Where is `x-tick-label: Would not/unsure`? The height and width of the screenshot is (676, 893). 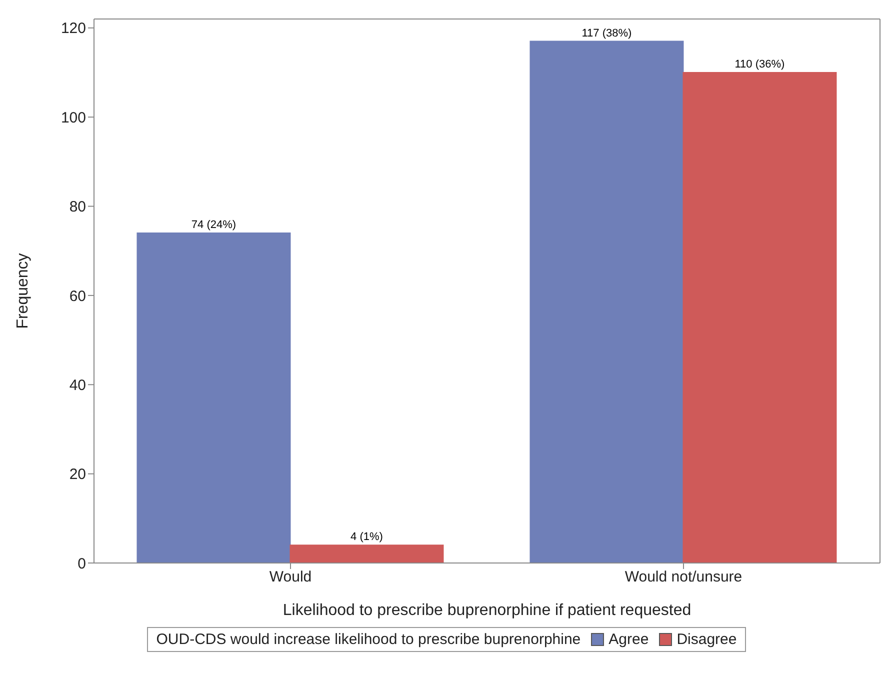
x-tick-label: Would not/unsure is located at coordinates (683, 577).